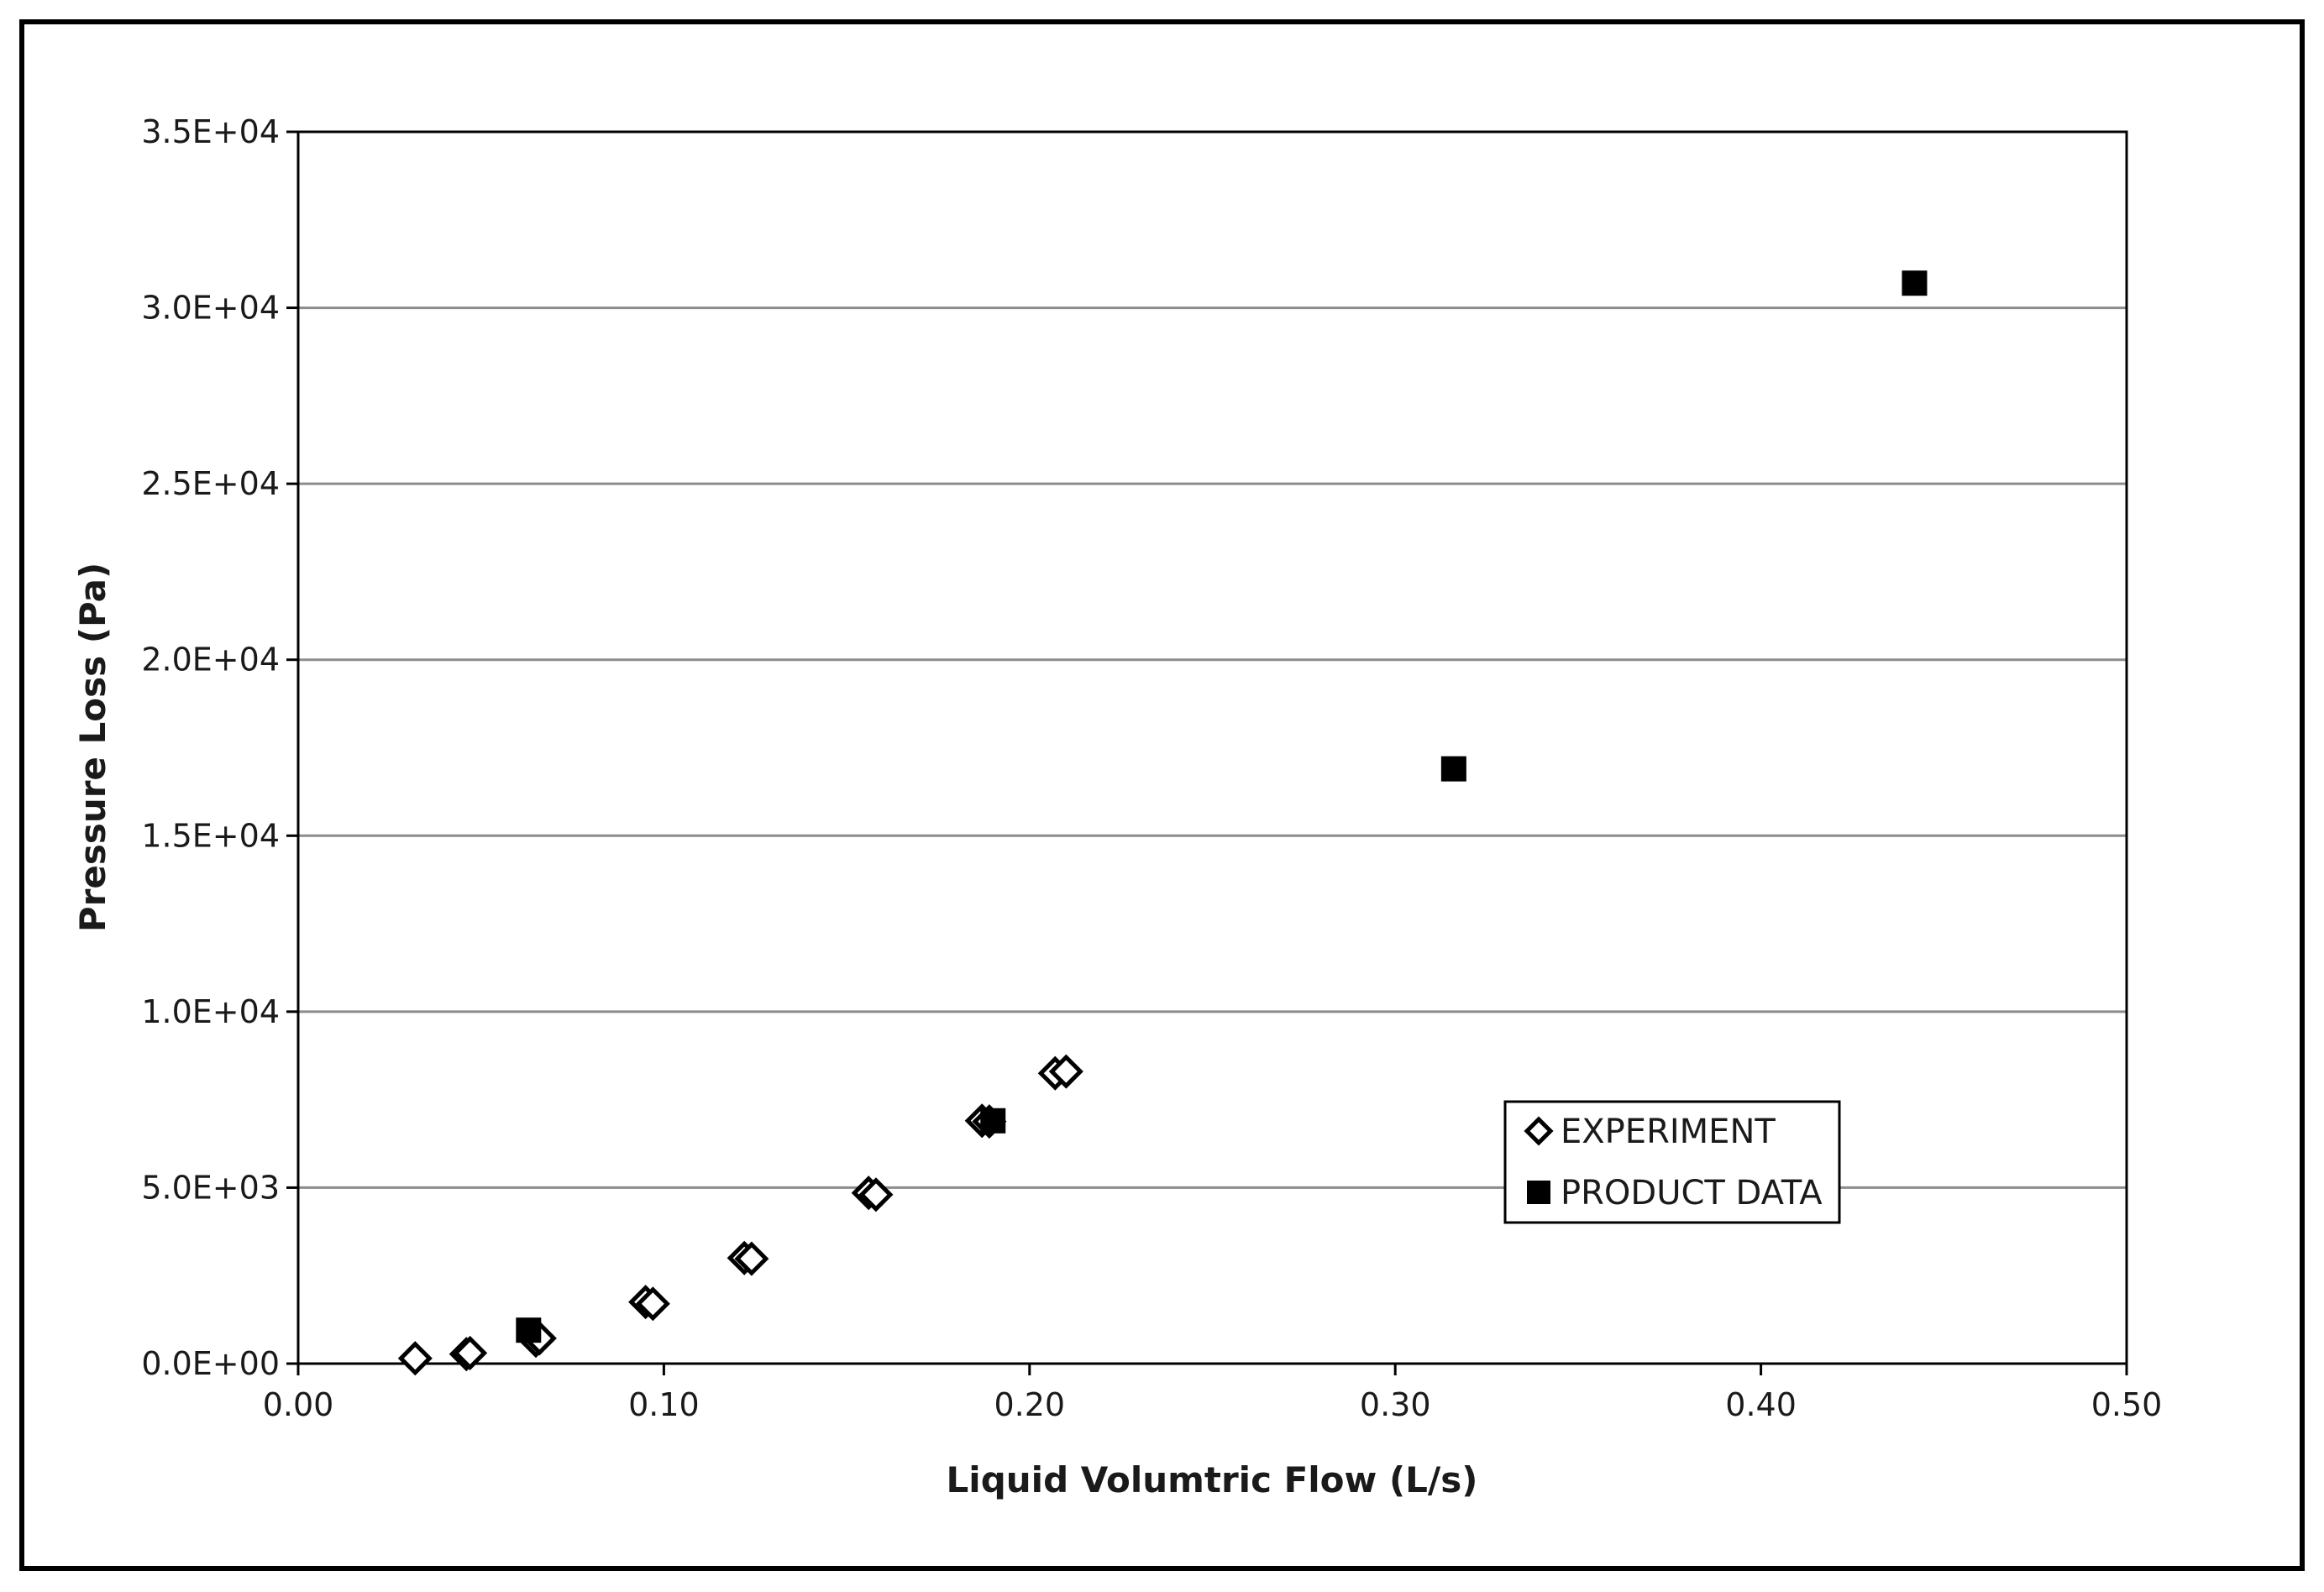 The image size is (2324, 1592). What do you see at coordinates (1213, 1393) in the screenshot?
I see `x-tick-labels: 0.00 0.10 0.20 0.30 0.40 0.50` at bounding box center [1213, 1393].